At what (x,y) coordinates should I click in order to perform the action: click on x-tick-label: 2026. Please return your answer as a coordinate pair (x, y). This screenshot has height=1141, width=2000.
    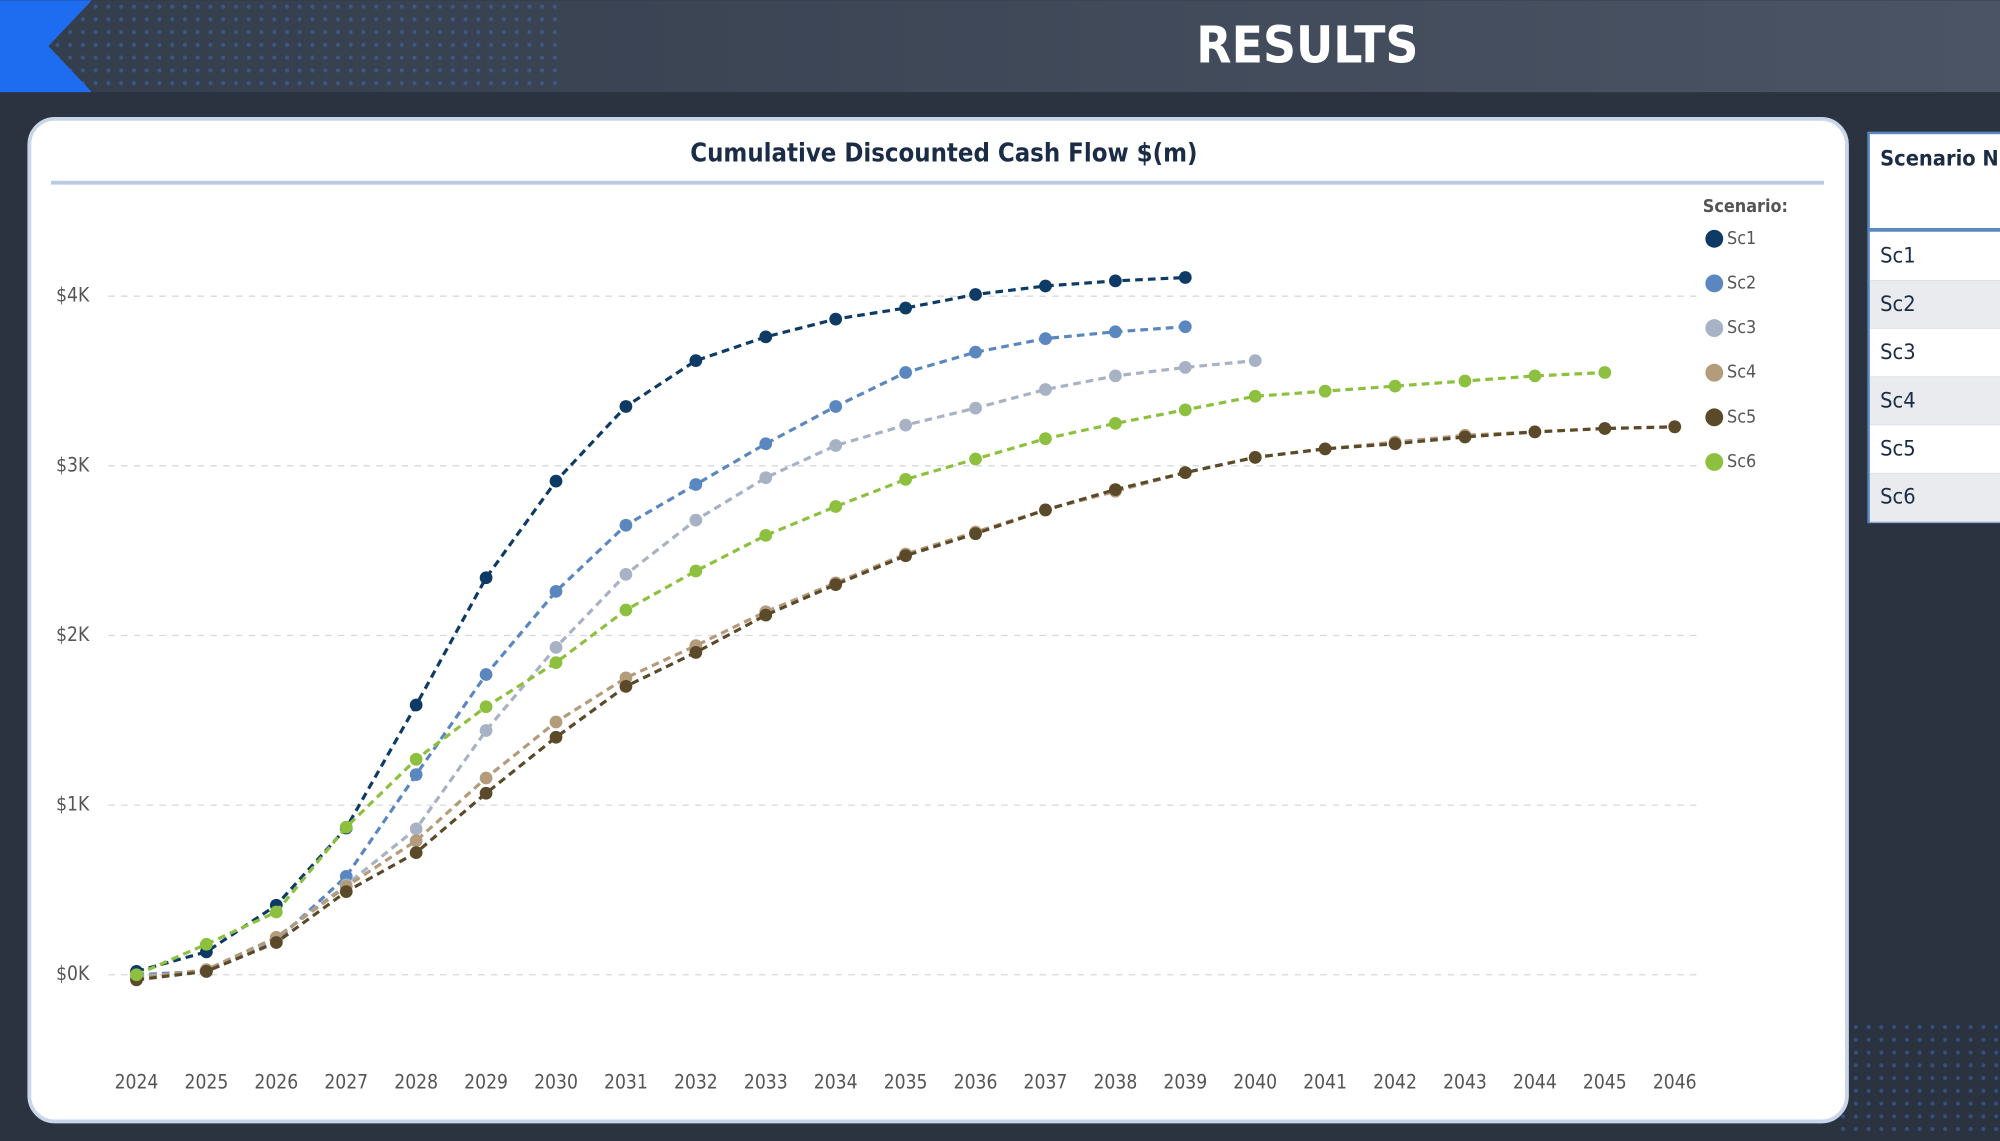
    Looking at the image, I should click on (276, 1082).